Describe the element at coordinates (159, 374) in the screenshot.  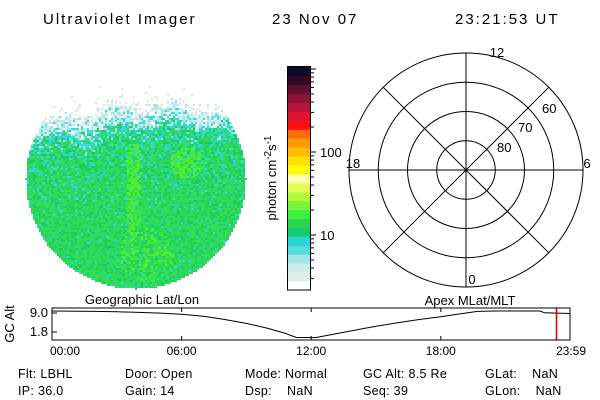
I see `status-door: Door: Open` at that location.